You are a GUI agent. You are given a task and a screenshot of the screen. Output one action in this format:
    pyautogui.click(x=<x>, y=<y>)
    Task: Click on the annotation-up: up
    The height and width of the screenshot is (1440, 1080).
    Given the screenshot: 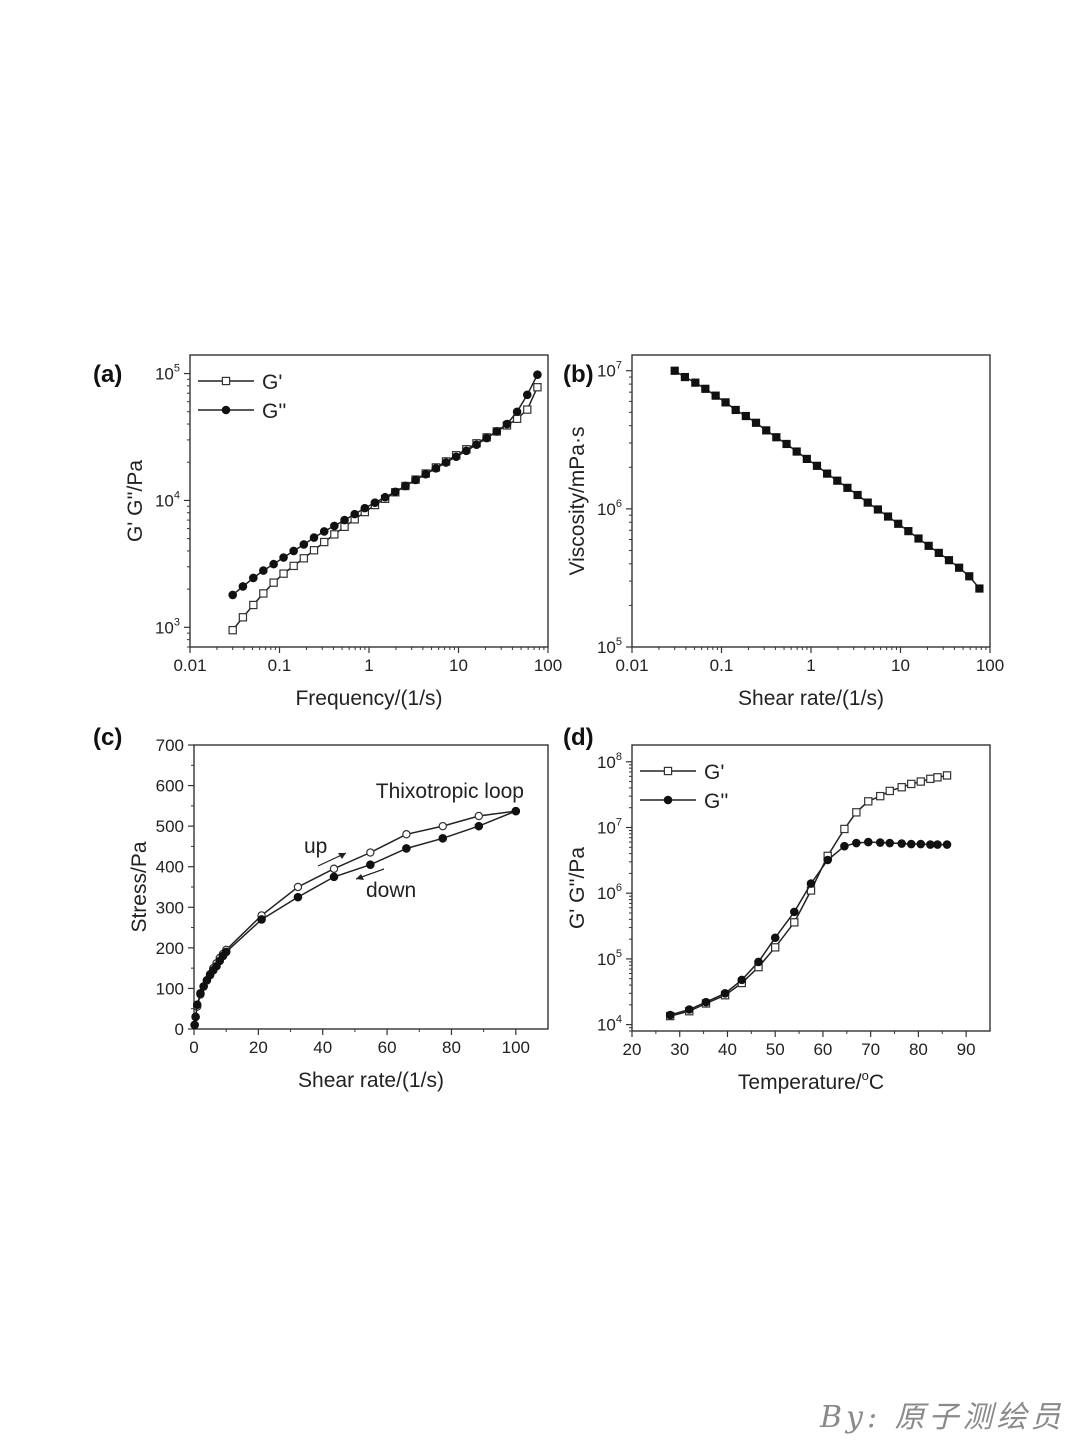 What is the action you would take?
    pyautogui.click(x=315, y=846)
    